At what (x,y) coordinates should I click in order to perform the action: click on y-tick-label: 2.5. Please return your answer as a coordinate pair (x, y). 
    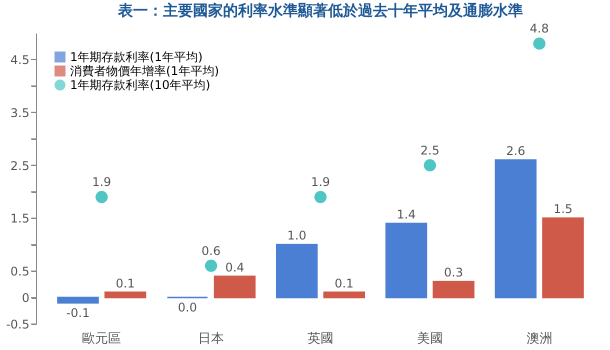
    Looking at the image, I should click on (20, 165).